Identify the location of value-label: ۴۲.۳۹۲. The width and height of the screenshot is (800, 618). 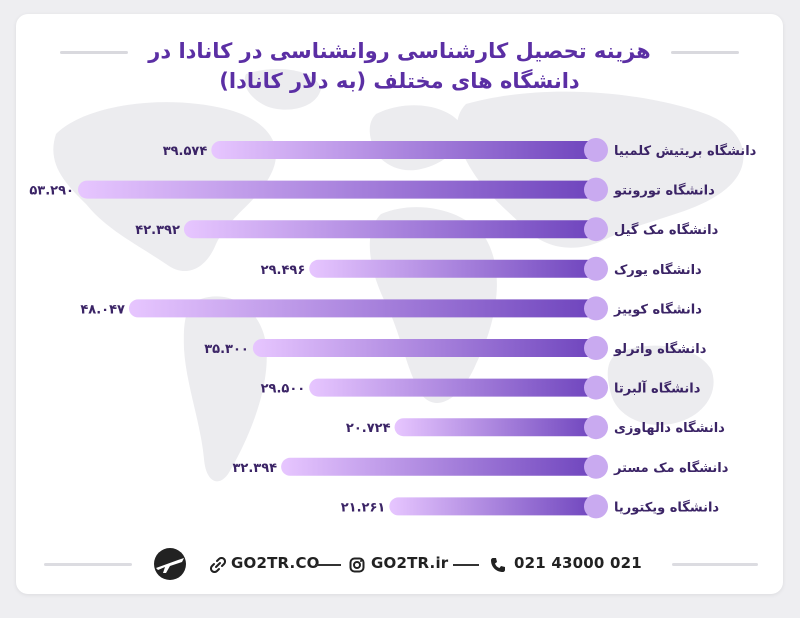
(157, 230).